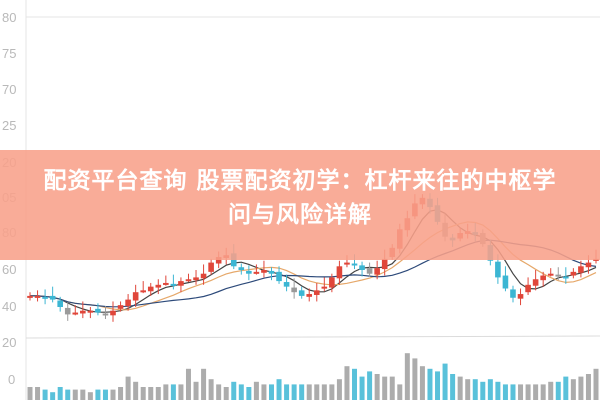 Image resolution: width=600 pixels, height=400 pixels. I want to click on price-tick-label: 75, so click(9, 53).